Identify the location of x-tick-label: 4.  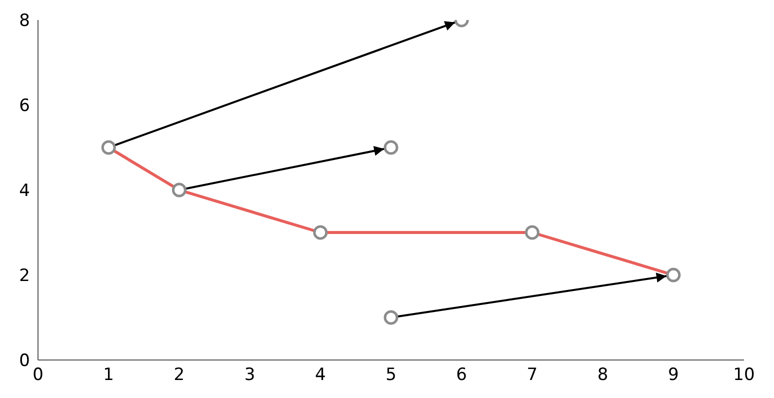
(320, 375).